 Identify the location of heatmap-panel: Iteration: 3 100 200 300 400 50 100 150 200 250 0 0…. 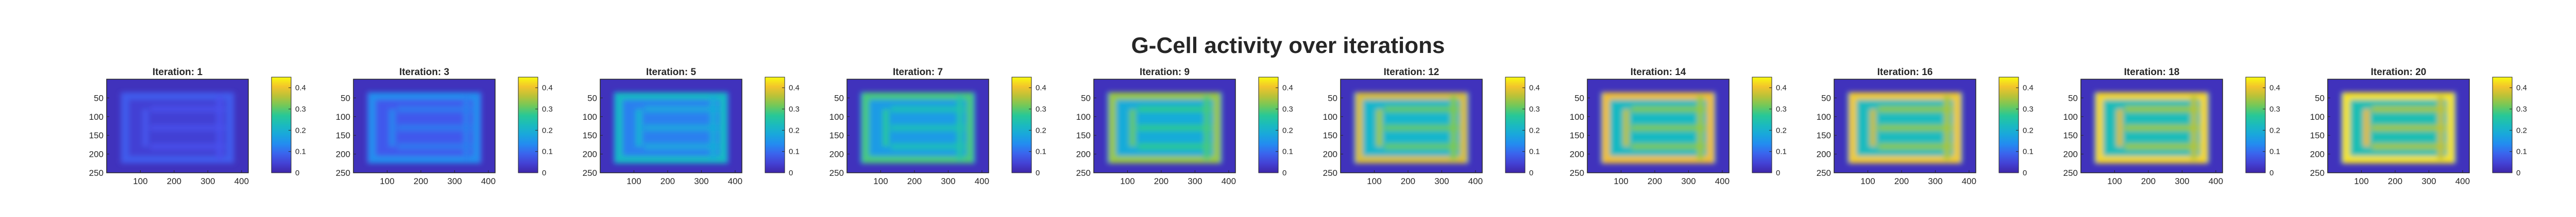
(444, 127).